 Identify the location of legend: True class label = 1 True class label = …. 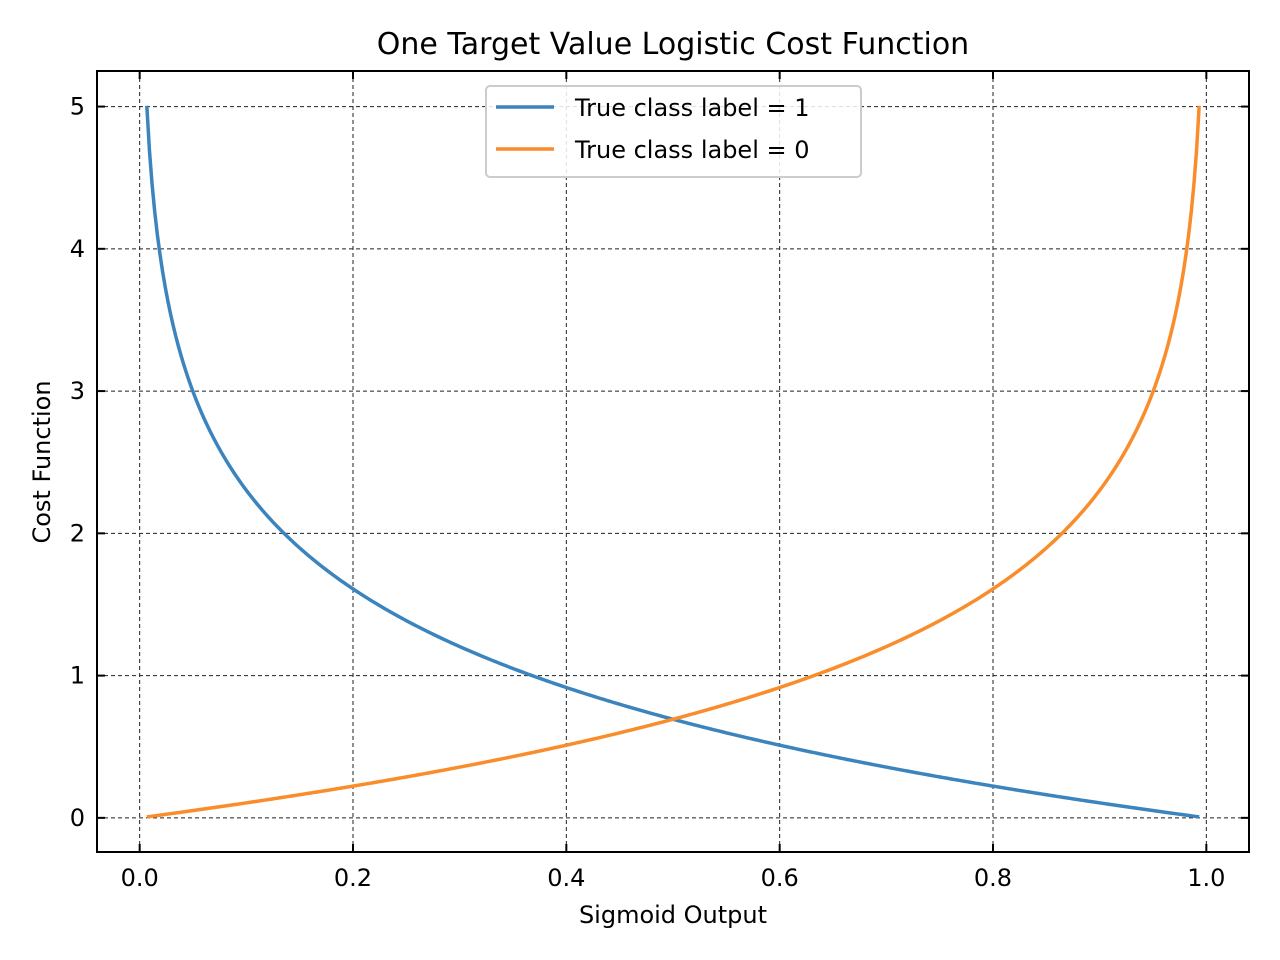
(673, 131).